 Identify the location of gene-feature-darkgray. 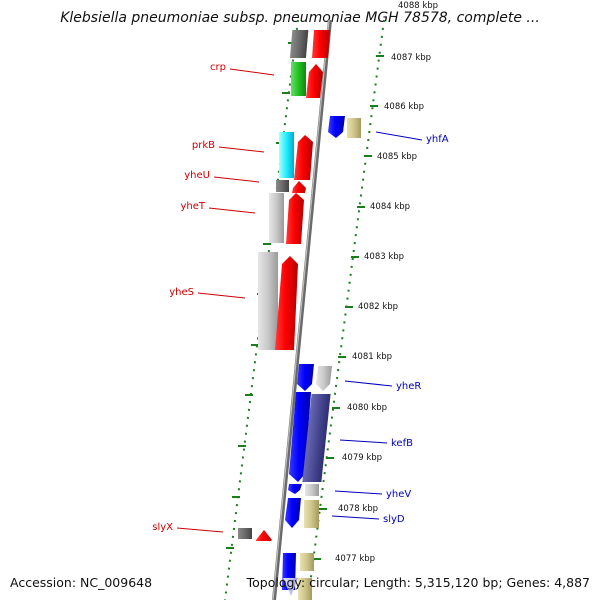
(282, 186).